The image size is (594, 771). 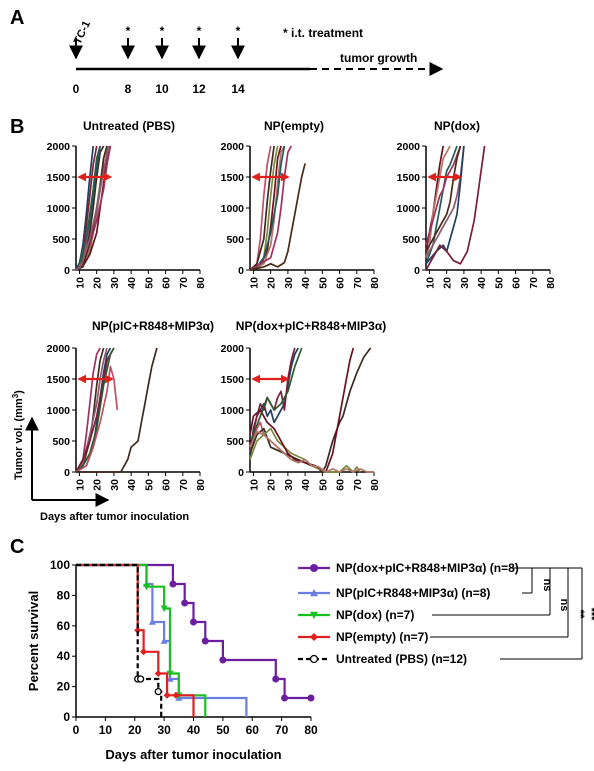 What do you see at coordinates (60, 565) in the screenshot?
I see `survival-y-tick-label: 100` at bounding box center [60, 565].